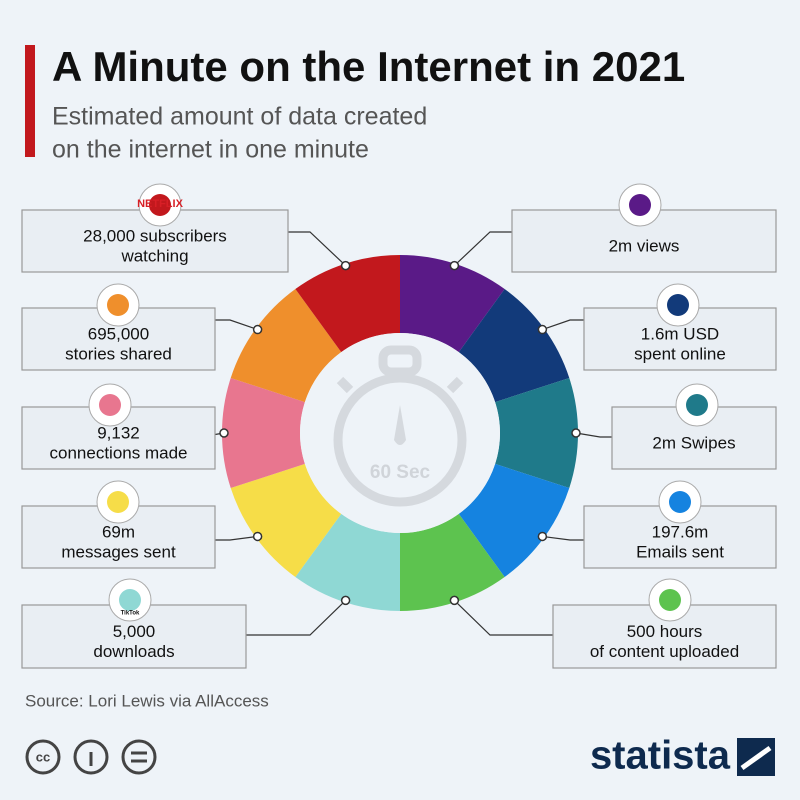 The width and height of the screenshot is (800, 800). Describe the element at coordinates (118, 353) in the screenshot. I see `item-label: stories shared` at that location.